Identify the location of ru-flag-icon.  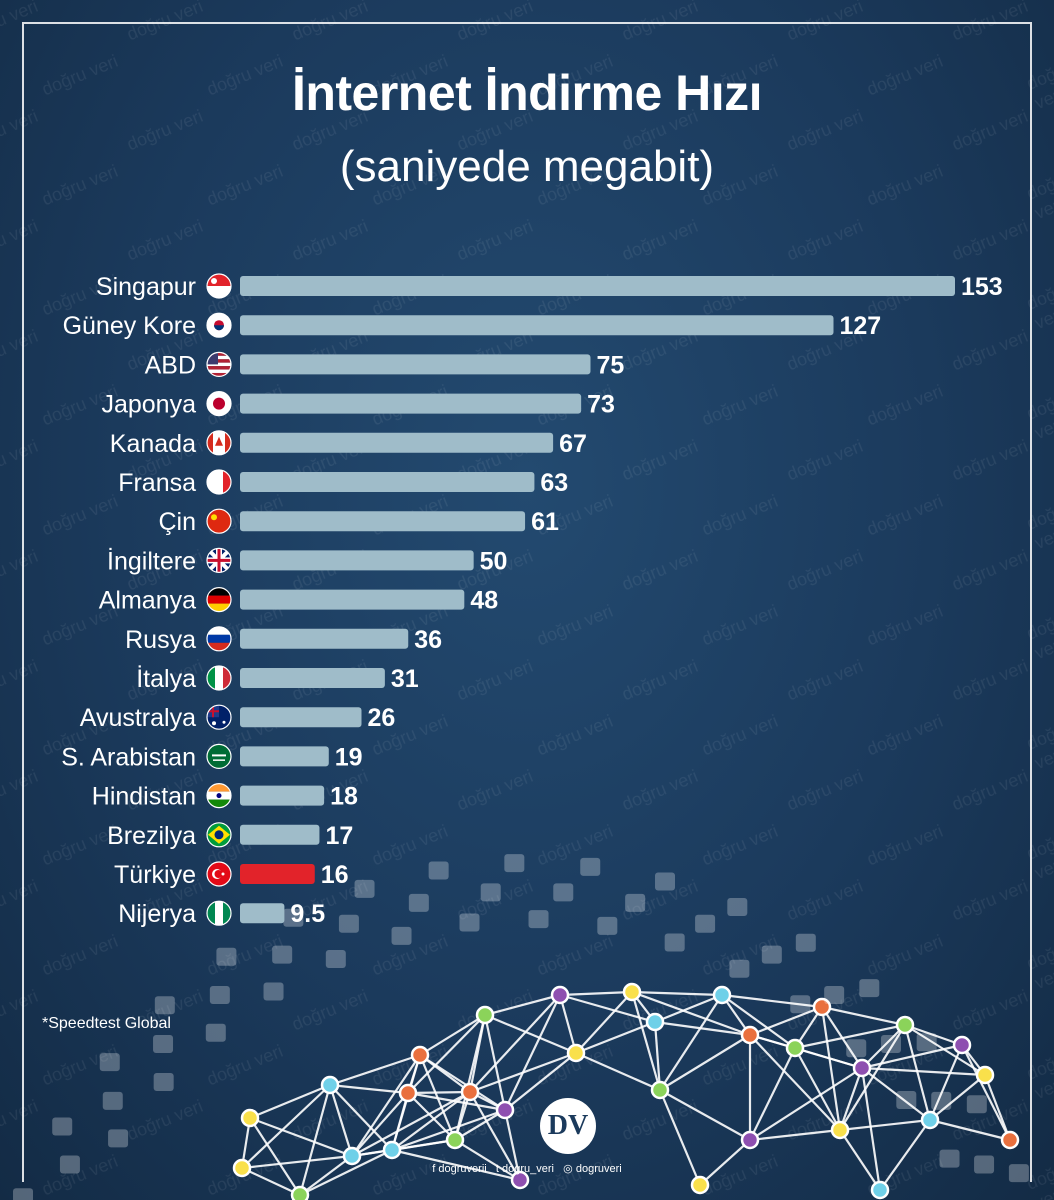
(219, 639).